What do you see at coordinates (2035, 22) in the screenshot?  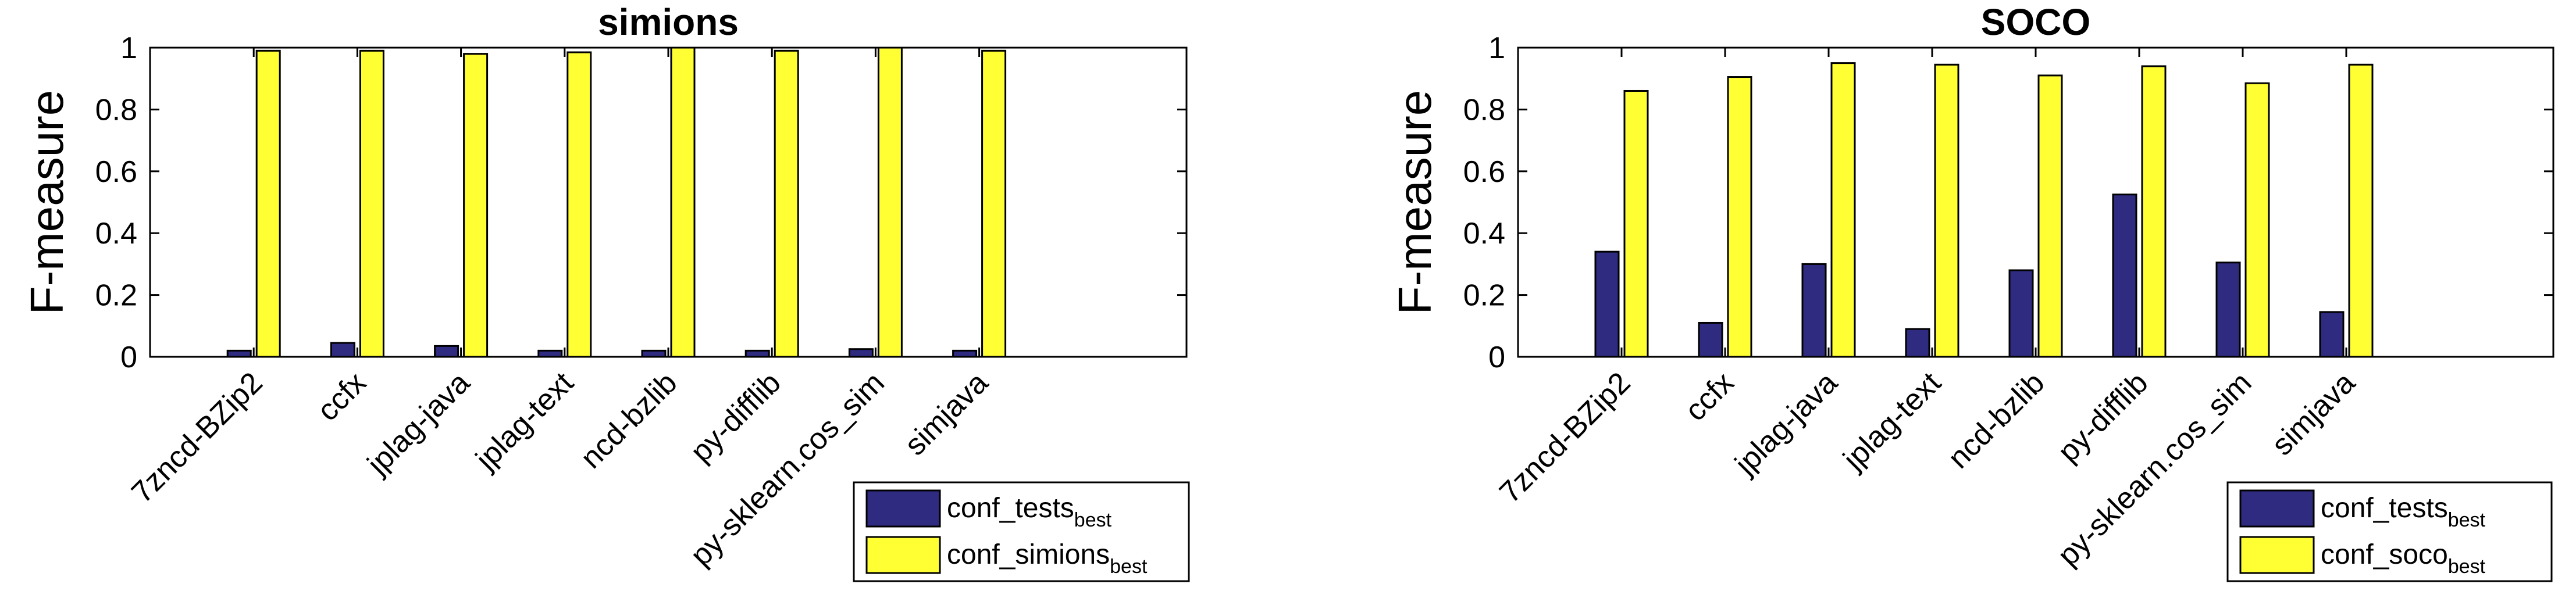 I see `chart-title: SOCO` at bounding box center [2035, 22].